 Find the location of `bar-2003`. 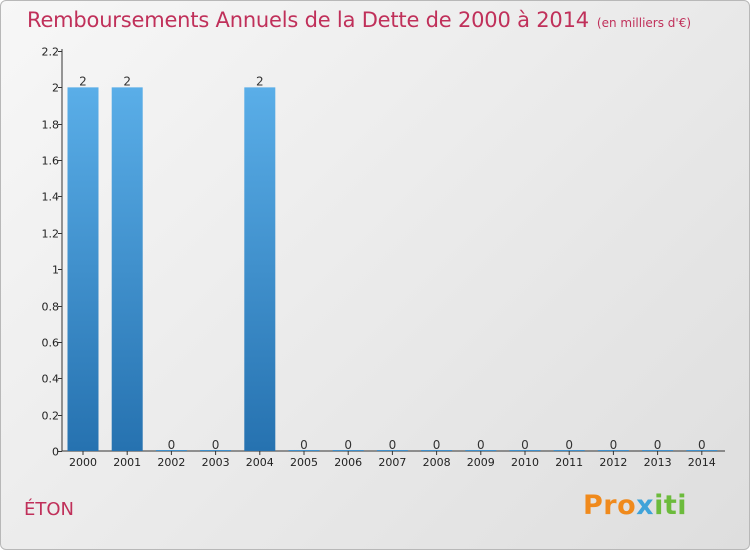

bar-2003 is located at coordinates (216, 450).